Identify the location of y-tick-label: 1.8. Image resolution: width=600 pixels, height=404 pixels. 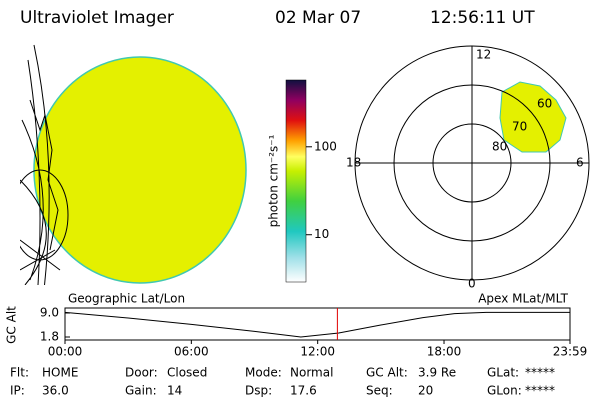
(49, 337).